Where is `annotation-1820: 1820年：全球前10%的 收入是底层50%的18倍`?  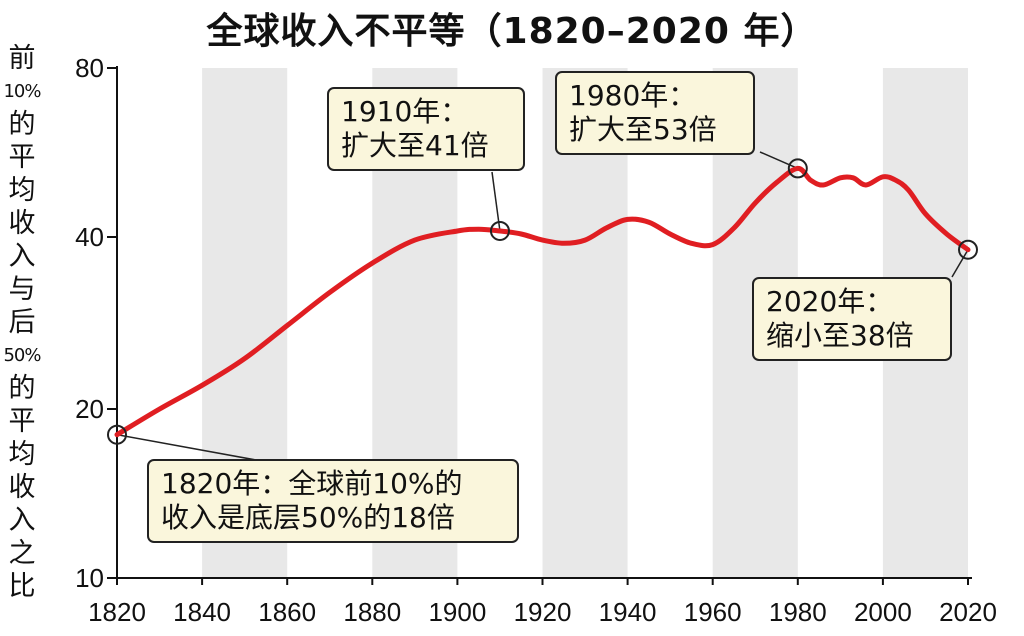
annotation-1820: 1820年：全球前10%的 收入是底层50%的18倍 is located at coordinates (333, 501).